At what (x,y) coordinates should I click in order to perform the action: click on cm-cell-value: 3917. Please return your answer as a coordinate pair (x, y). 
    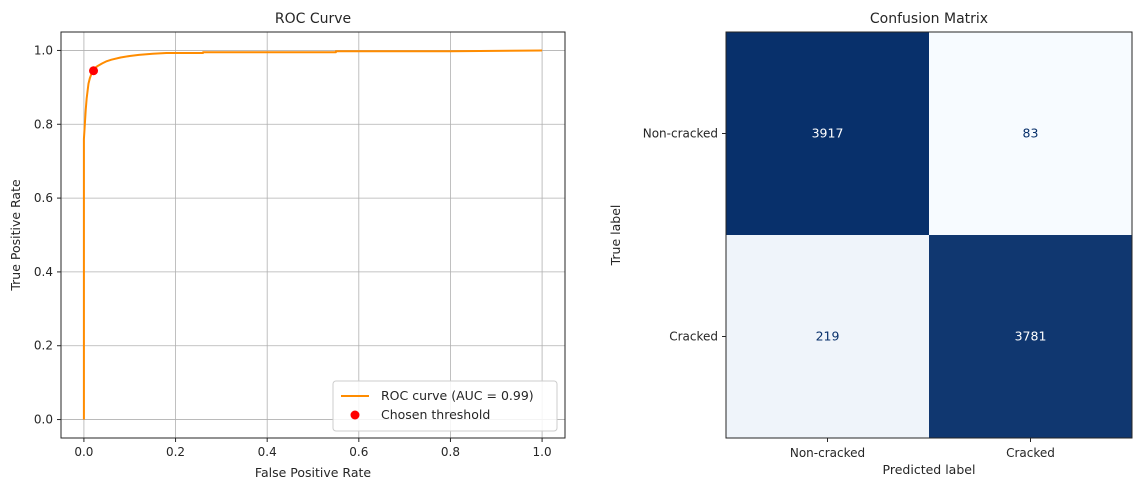
    Looking at the image, I should click on (828, 133).